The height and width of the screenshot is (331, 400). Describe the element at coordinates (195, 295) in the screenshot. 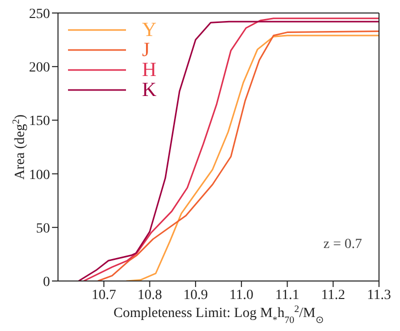

I see `x-tick-label: 10.9` at that location.